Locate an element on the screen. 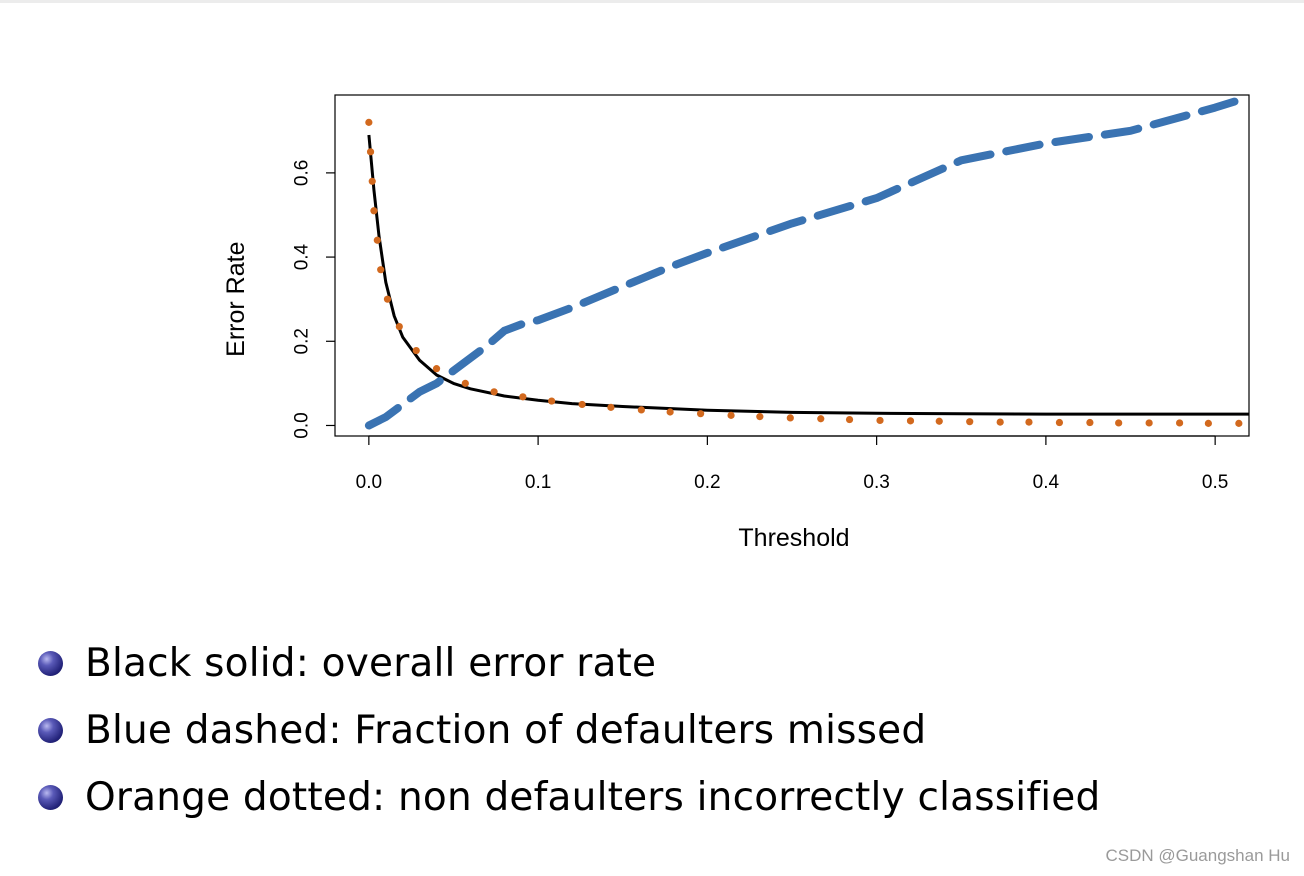 This screenshot has height=876, width=1304. y-tick-label: 0.4 is located at coordinates (302, 256).